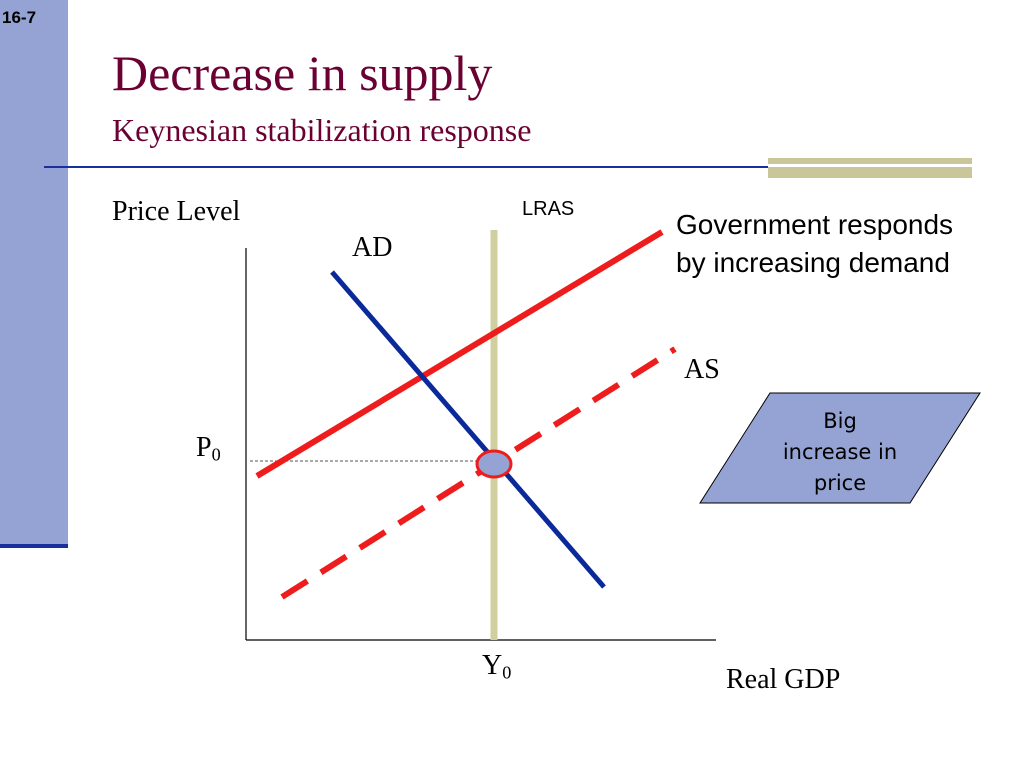 The image size is (1024, 768). What do you see at coordinates (840, 483) in the screenshot?
I see `callout-line-3: price` at bounding box center [840, 483].